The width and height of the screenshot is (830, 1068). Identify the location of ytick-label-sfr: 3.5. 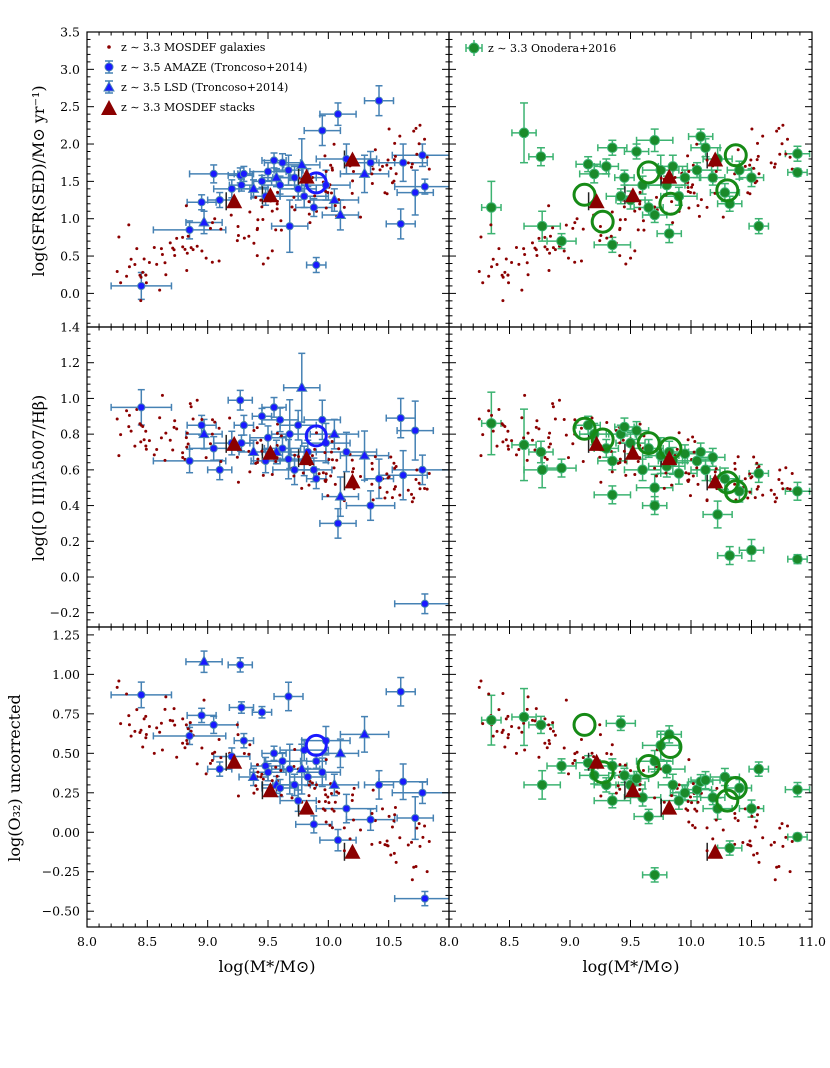
(70, 32).